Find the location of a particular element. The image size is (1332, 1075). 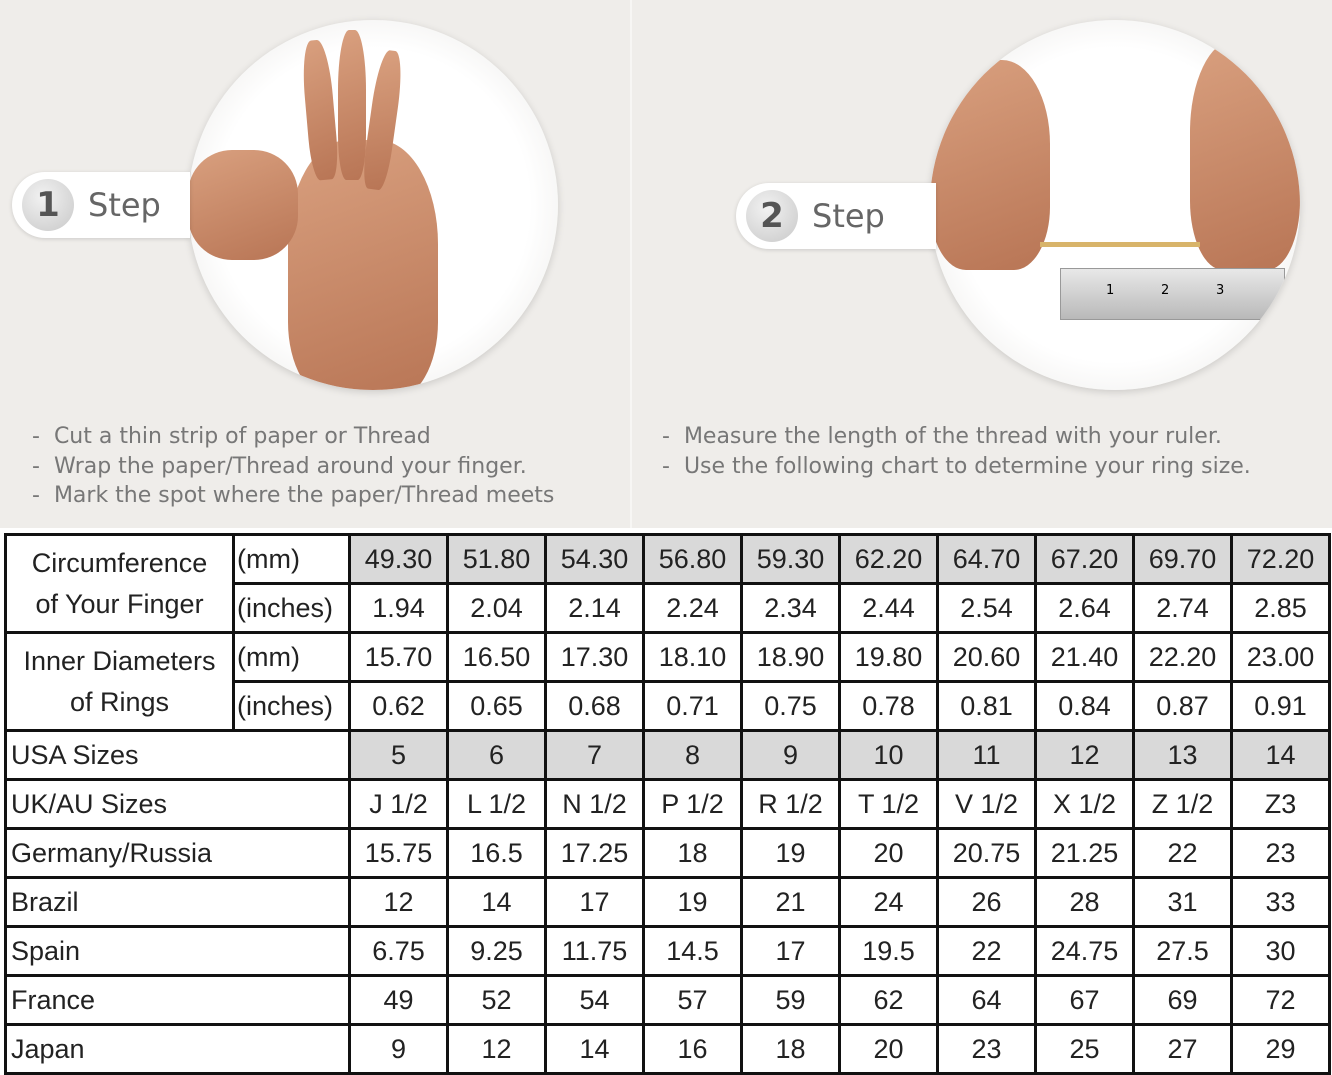

table-cell: 0.71 is located at coordinates (692, 706).